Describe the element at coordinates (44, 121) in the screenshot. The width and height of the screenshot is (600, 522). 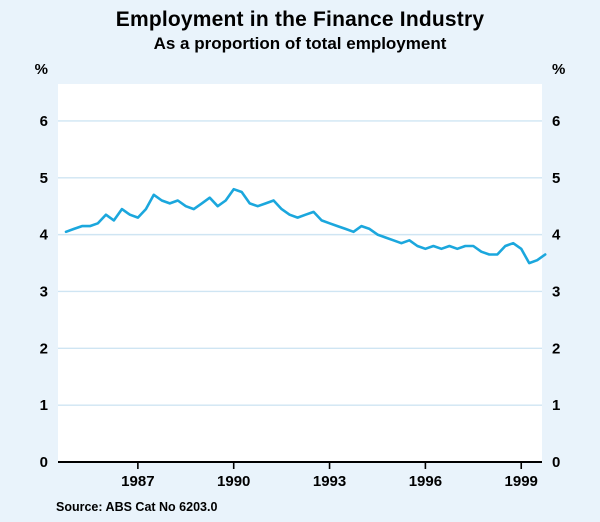
I see `y-axis-label-left: 6` at that location.